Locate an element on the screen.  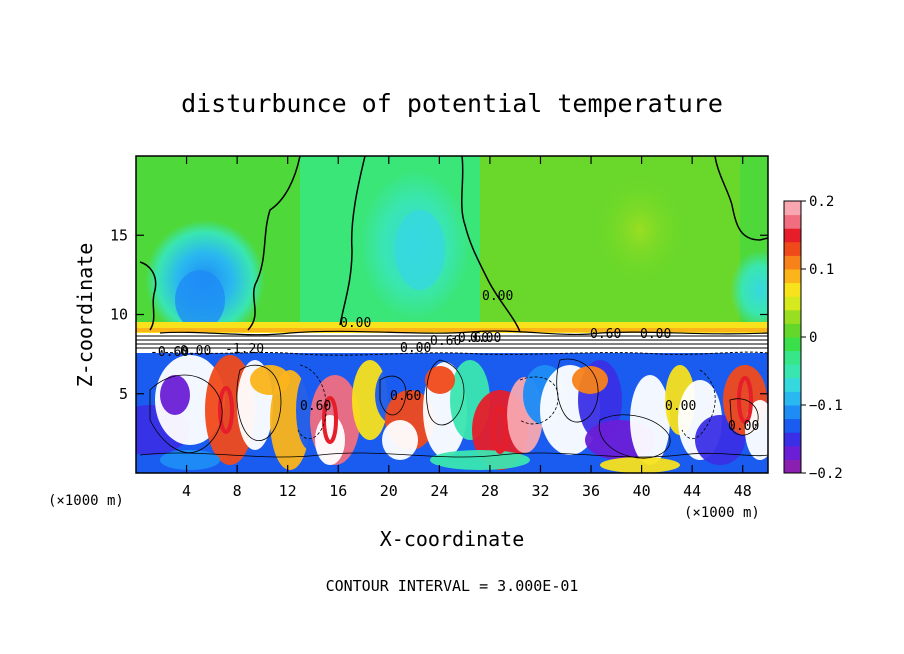
x-tick-label-48: 48 is located at coordinates (743, 491).